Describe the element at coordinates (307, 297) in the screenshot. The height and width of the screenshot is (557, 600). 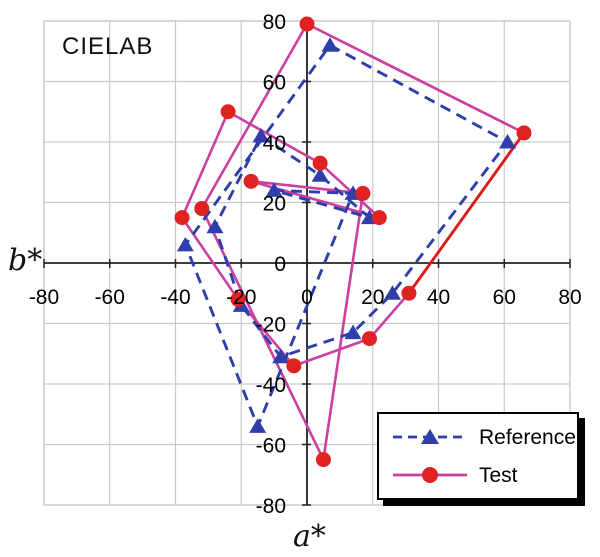
I see `x-tick-label: 0` at that location.